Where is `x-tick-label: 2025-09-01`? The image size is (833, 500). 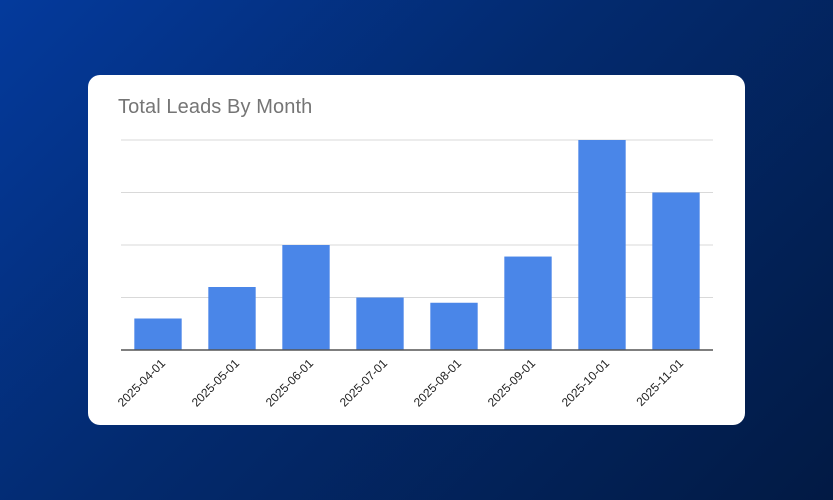
x-tick-label: 2025-09-01 is located at coordinates (512, 383).